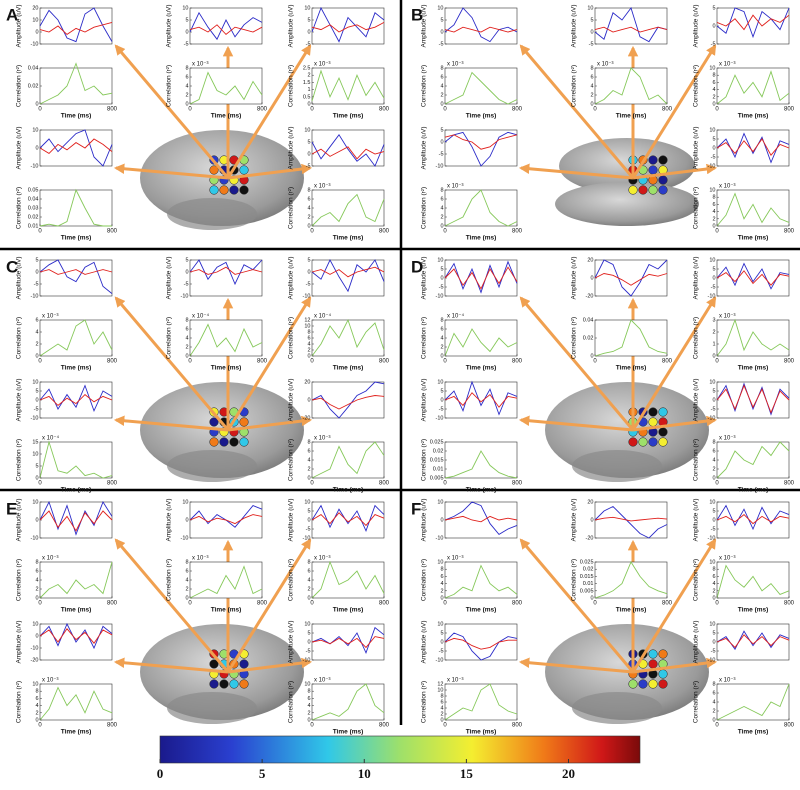 This screenshot has width=800, height=790. I want to click on y-tick-label: 3, so click(713, 320).